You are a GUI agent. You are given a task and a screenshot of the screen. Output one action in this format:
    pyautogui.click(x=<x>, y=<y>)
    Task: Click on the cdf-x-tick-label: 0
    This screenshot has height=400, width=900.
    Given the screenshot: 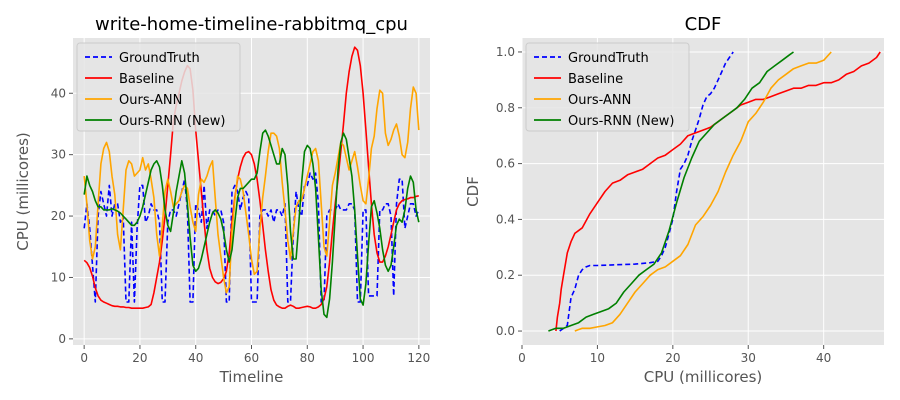 What is the action you would take?
    pyautogui.click(x=522, y=358)
    